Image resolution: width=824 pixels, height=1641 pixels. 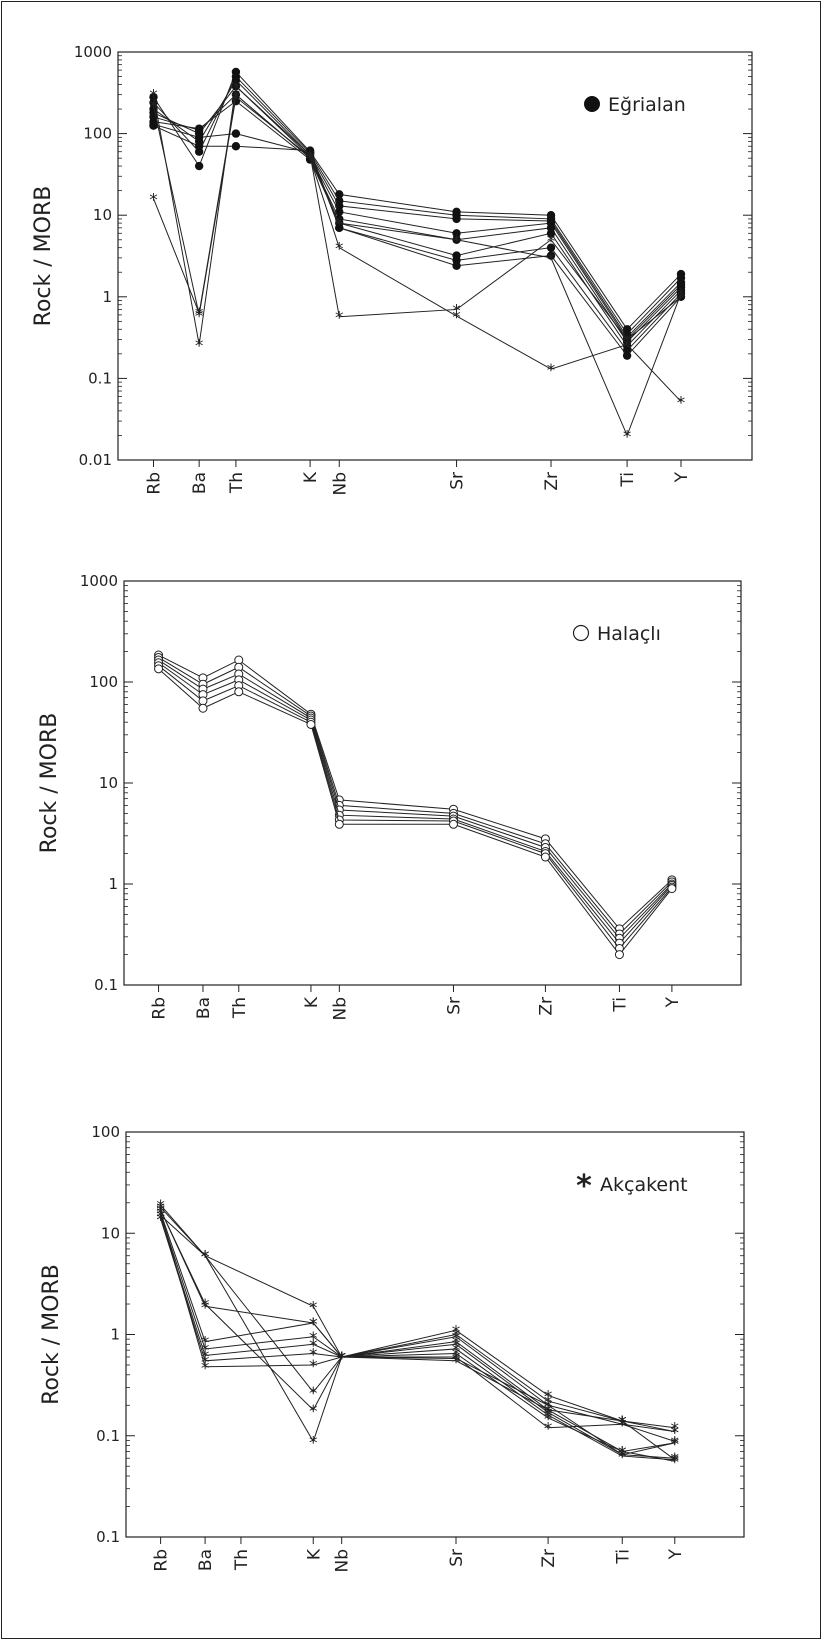 What do you see at coordinates (49, 783) in the screenshot?
I see `y-axis-label: Rock / MORB` at bounding box center [49, 783].